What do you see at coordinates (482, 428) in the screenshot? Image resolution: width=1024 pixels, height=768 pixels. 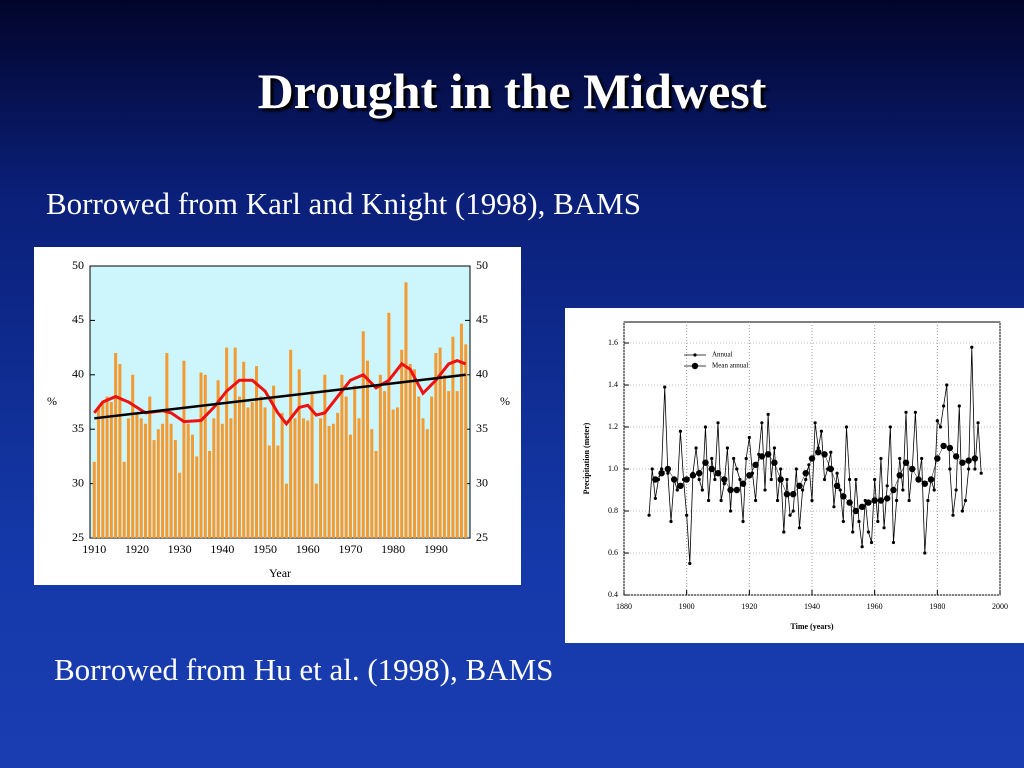 I see `y2-tick-label: 35` at bounding box center [482, 428].